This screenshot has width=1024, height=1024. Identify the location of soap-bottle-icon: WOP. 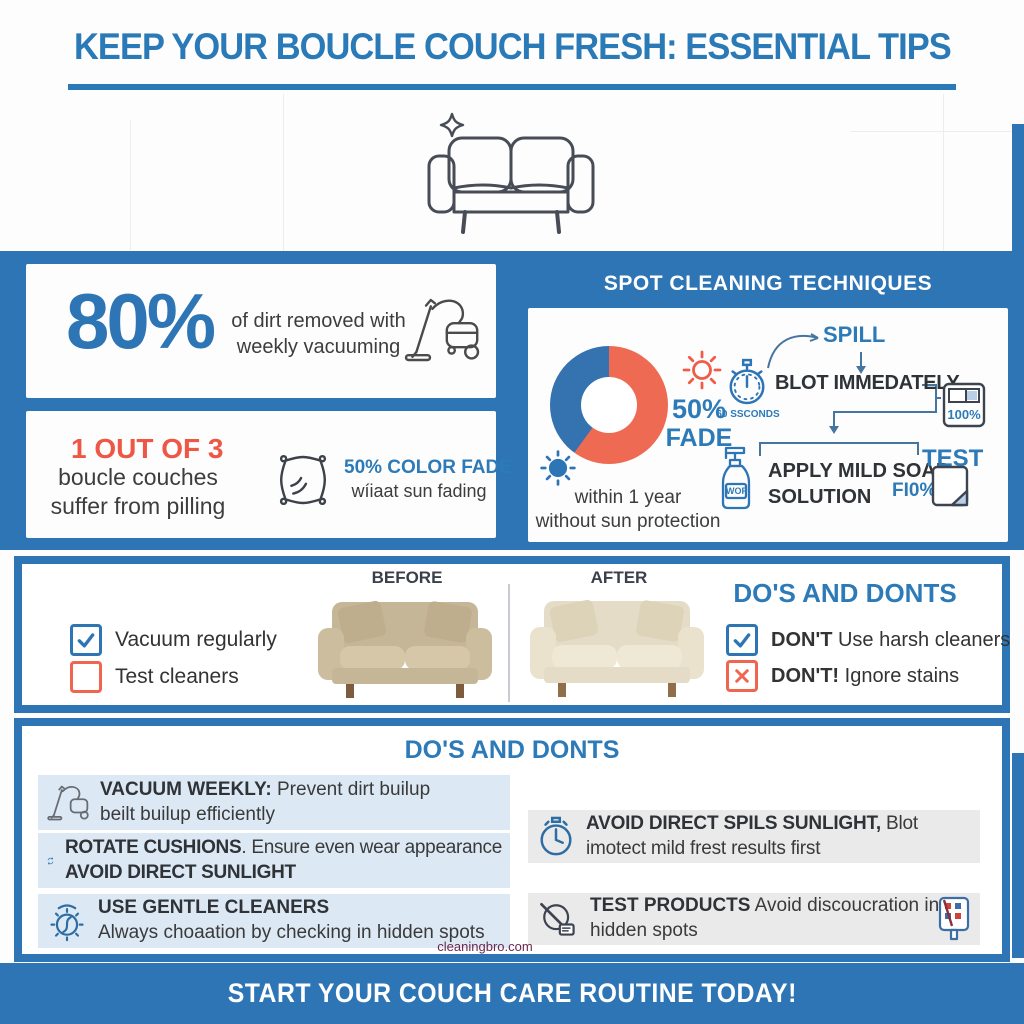
(736, 479).